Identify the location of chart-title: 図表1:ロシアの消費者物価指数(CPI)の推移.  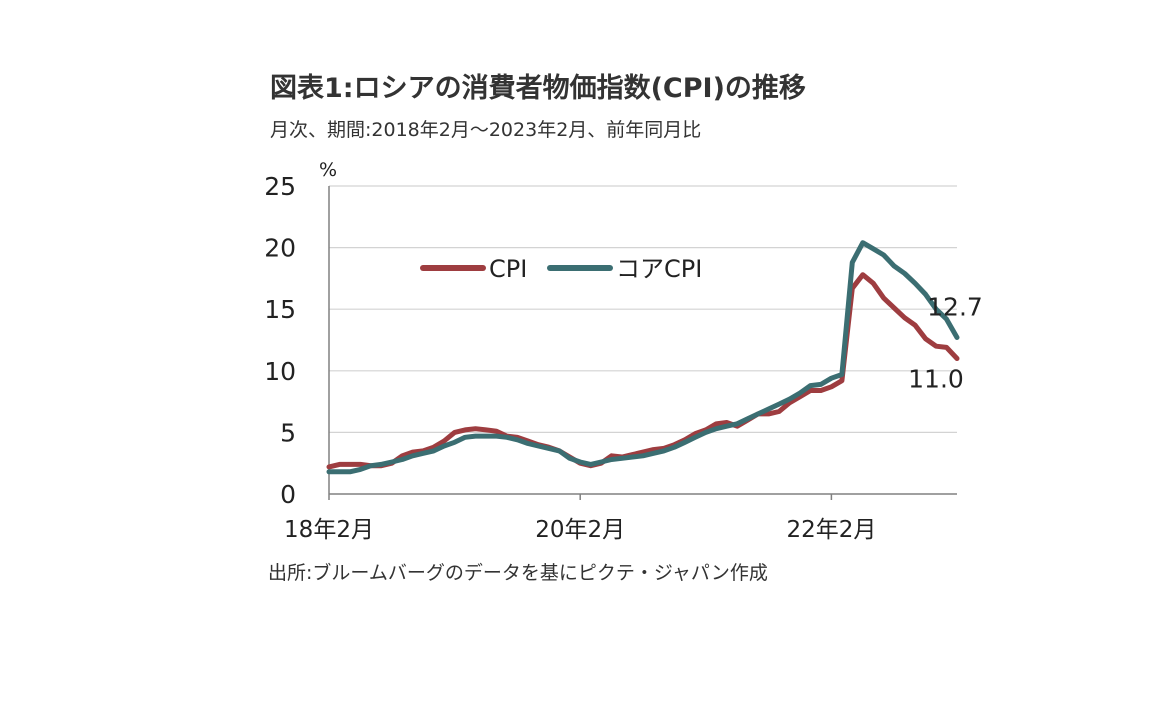
(538, 88).